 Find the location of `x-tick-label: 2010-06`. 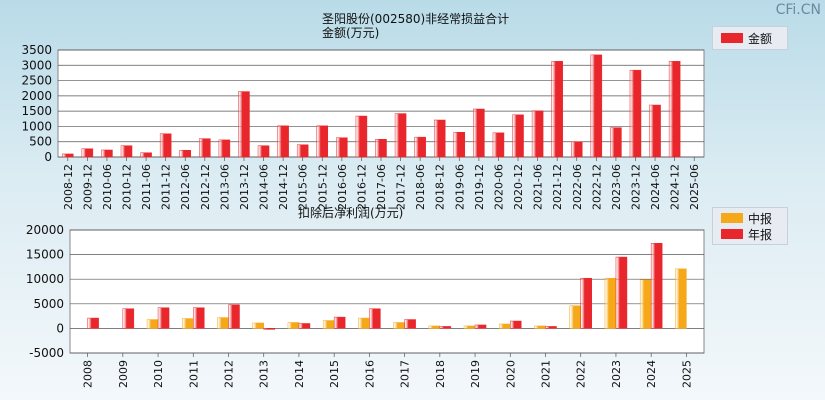

x-tick-label: 2010-06 is located at coordinates (107, 187).